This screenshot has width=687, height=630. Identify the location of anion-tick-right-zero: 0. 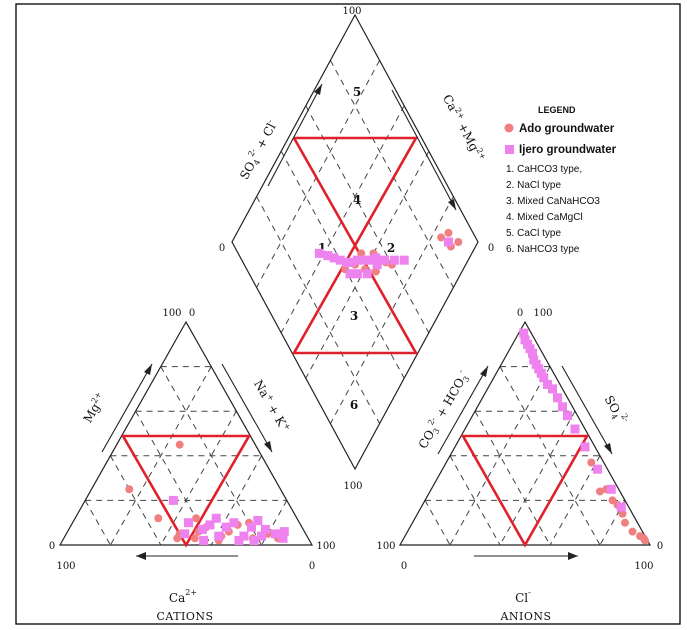
(660, 546).